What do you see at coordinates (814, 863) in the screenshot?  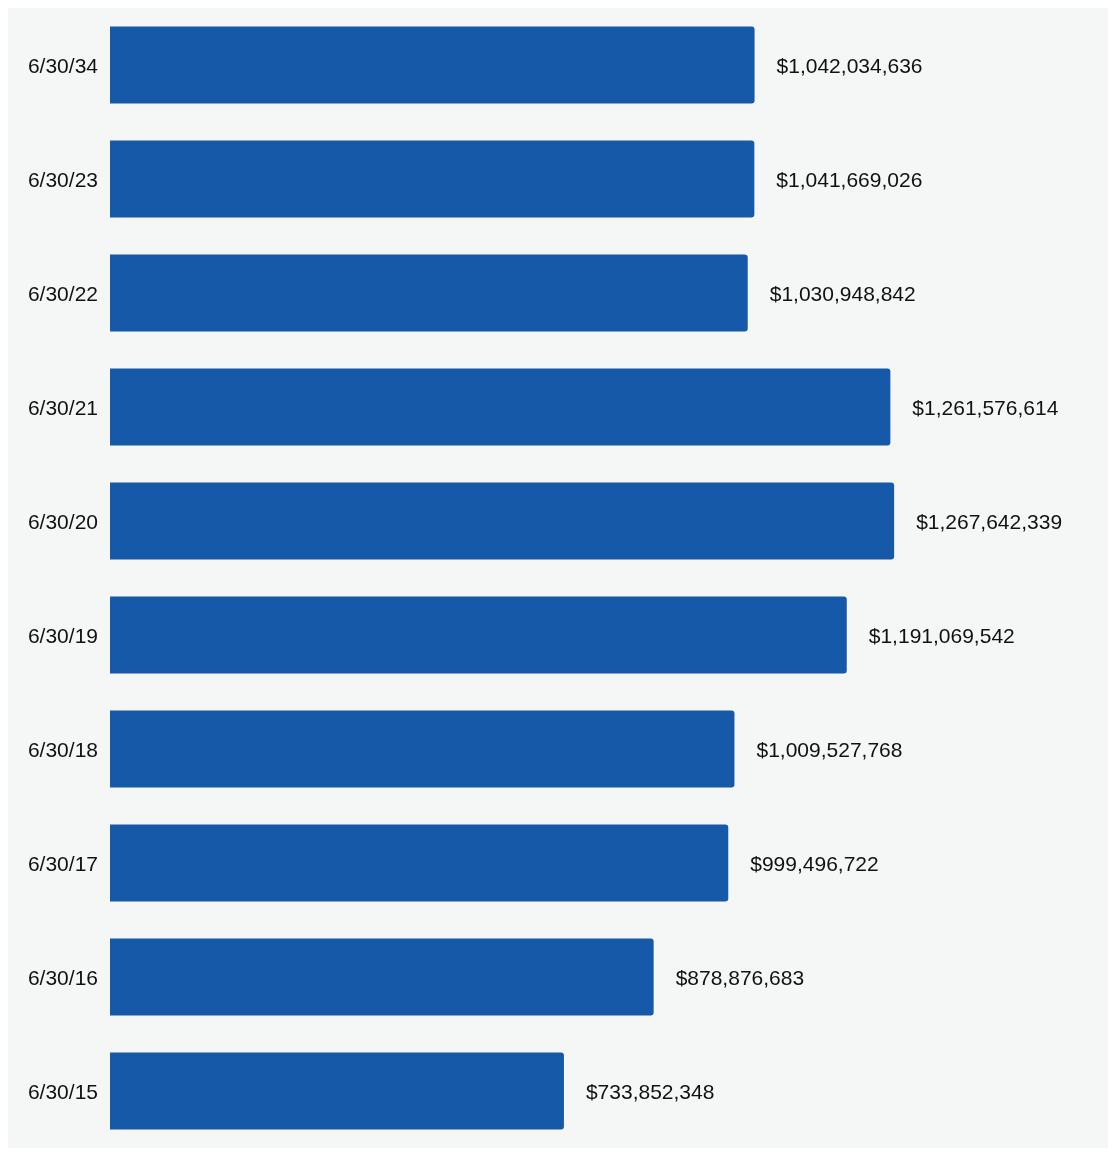 I see `data-label: $999,496,722` at bounding box center [814, 863].